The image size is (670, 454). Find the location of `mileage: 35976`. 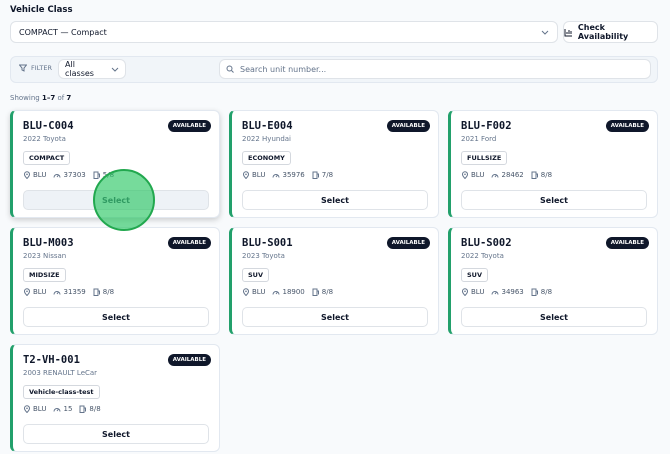

mileage: 35976 is located at coordinates (288, 175).